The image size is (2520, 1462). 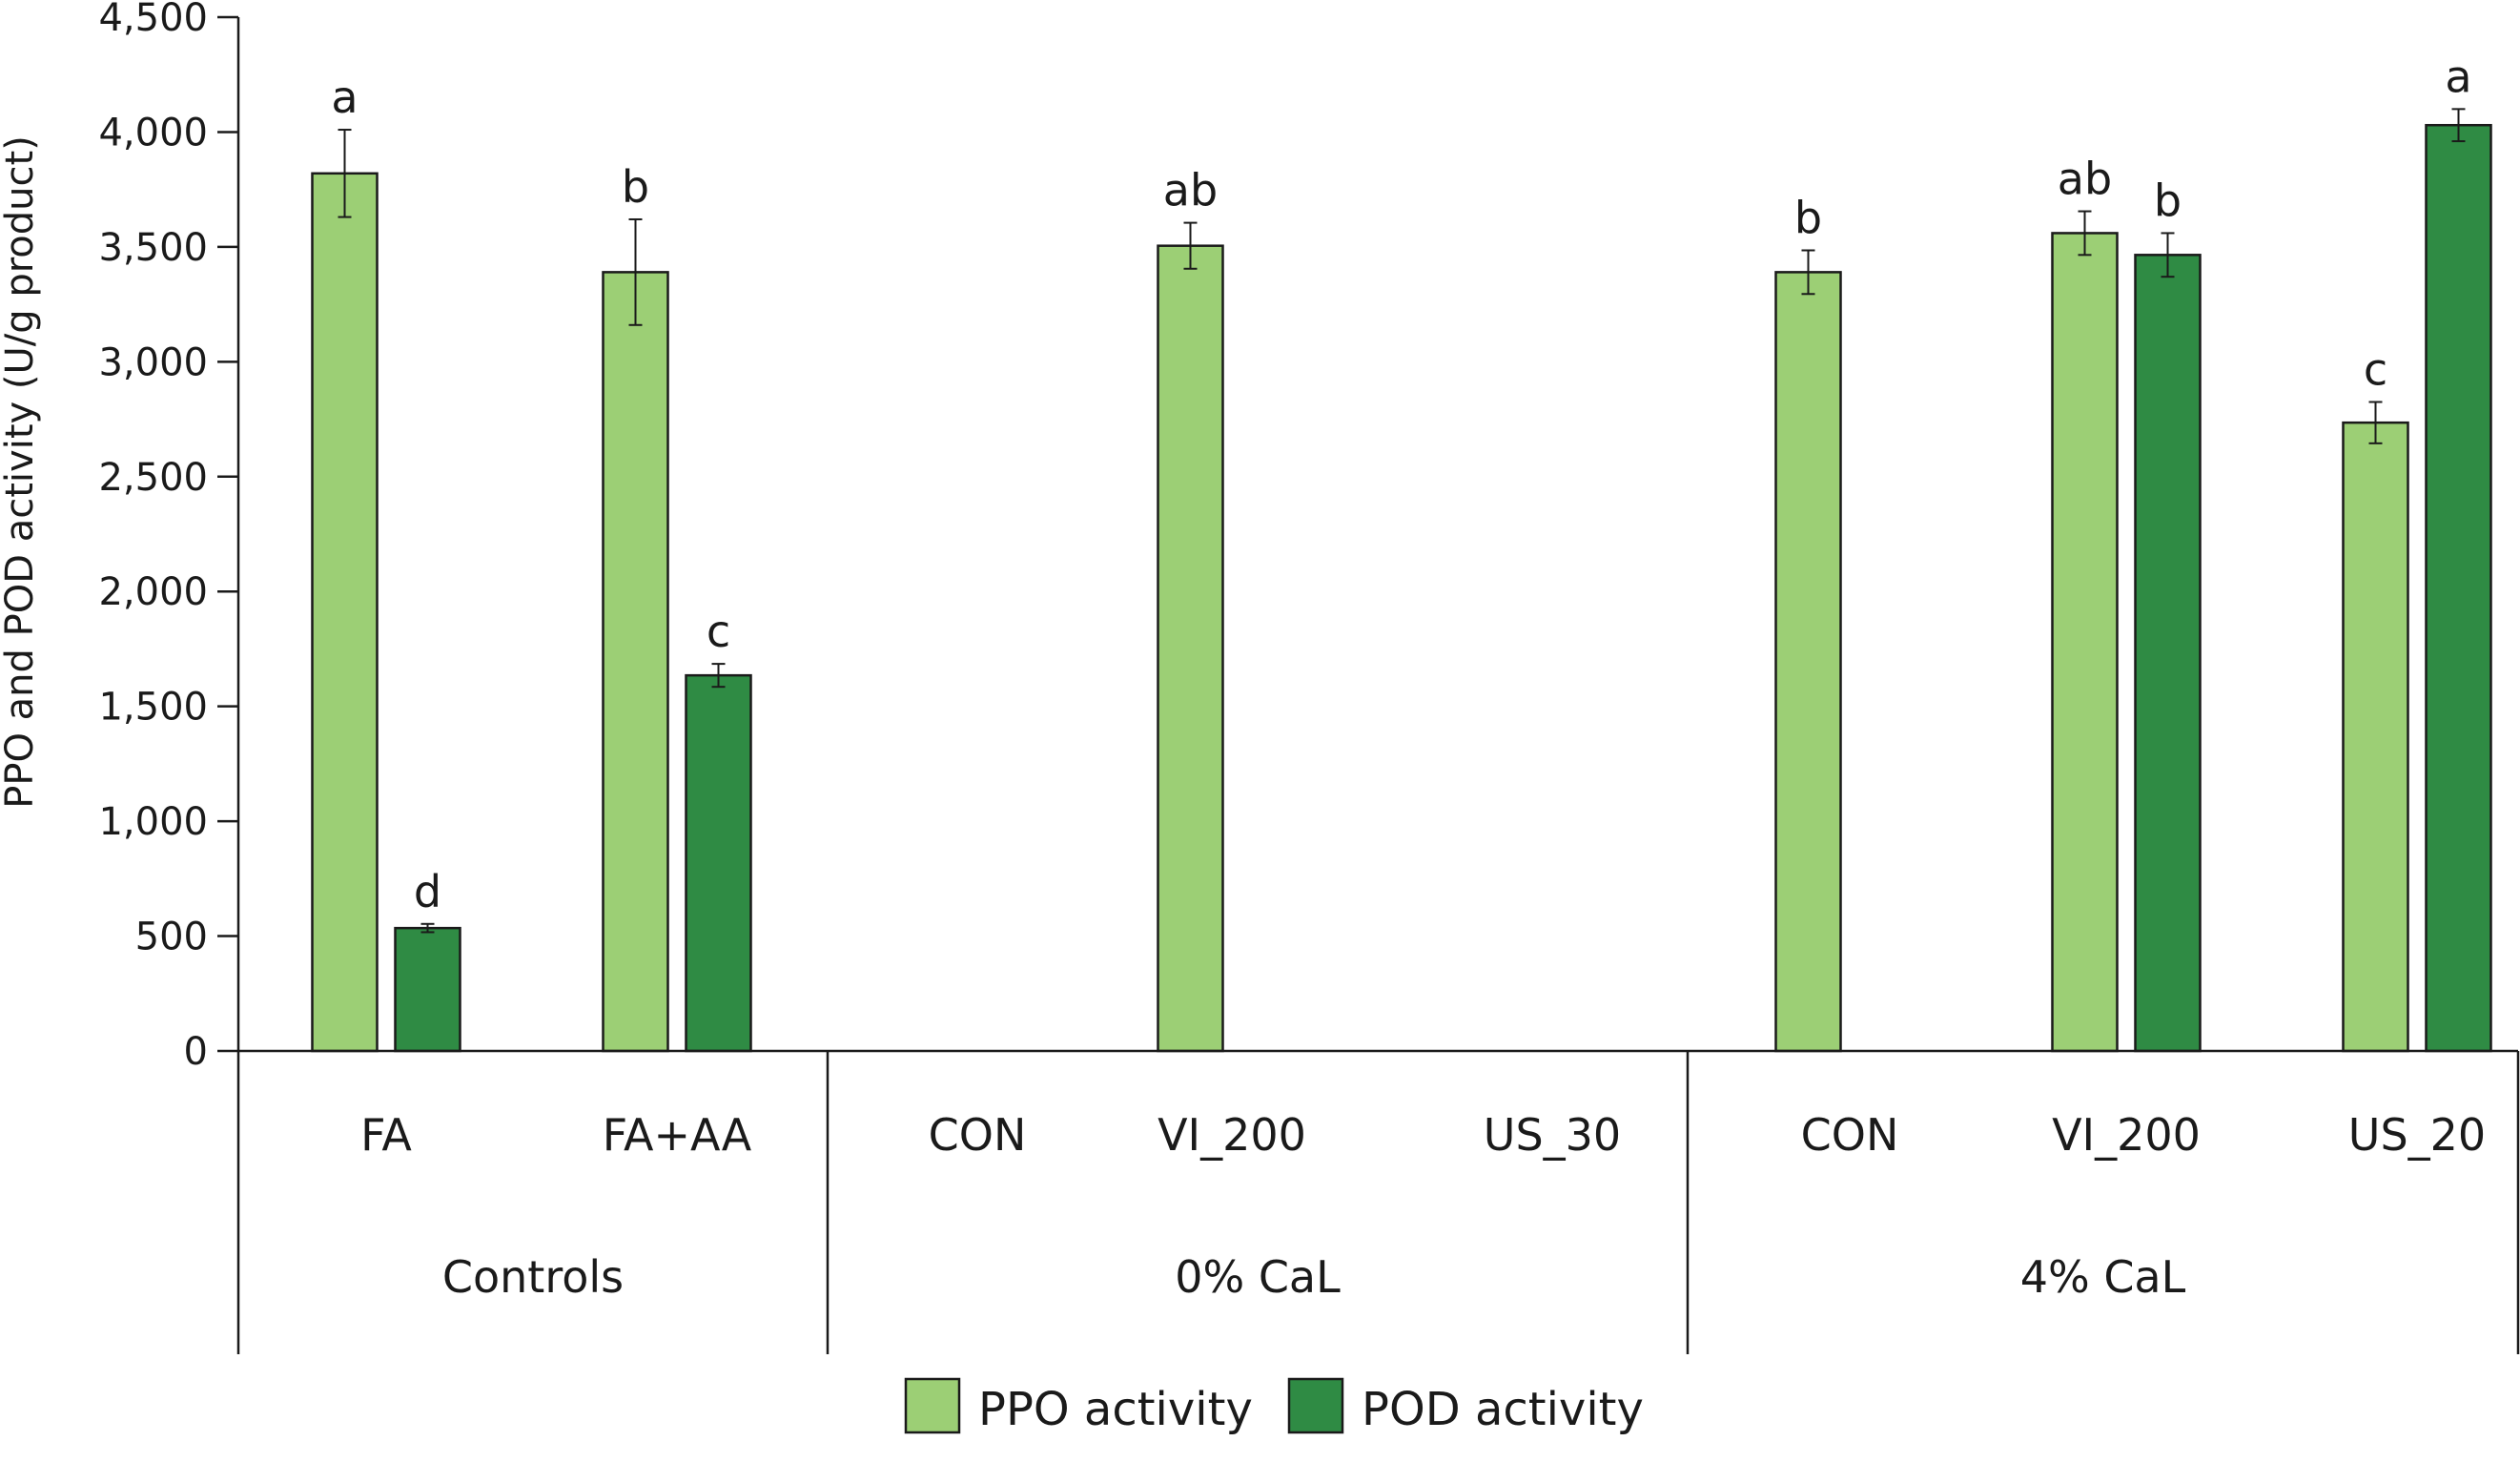 What do you see at coordinates (677, 1135) in the screenshot?
I see `category-label: FA+AA` at bounding box center [677, 1135].